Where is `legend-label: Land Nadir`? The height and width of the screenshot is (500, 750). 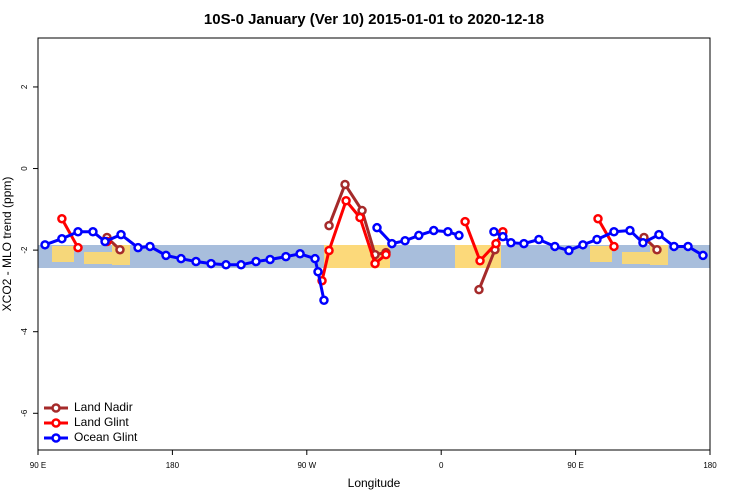 legend-label: Land Nadir is located at coordinates (103, 407).